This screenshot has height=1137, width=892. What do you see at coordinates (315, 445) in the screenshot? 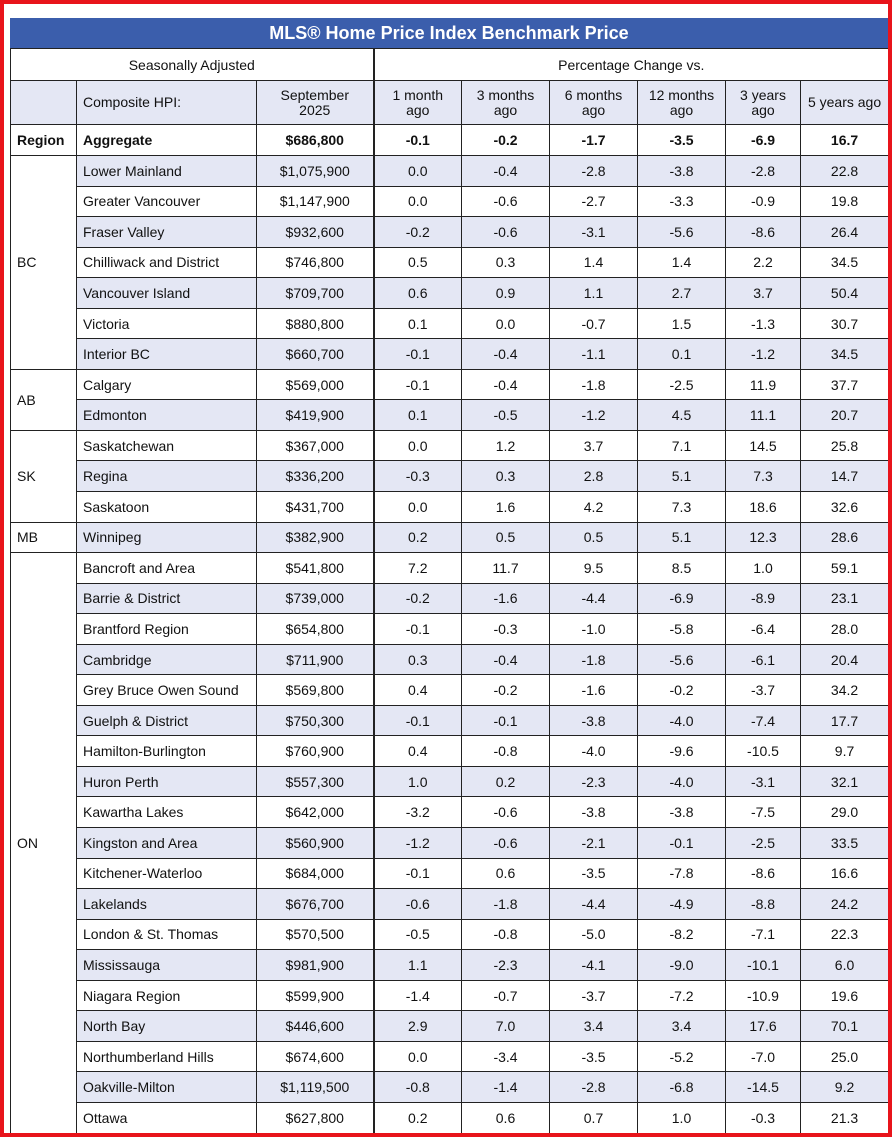
I see `table-cell: $367,000` at bounding box center [315, 445].